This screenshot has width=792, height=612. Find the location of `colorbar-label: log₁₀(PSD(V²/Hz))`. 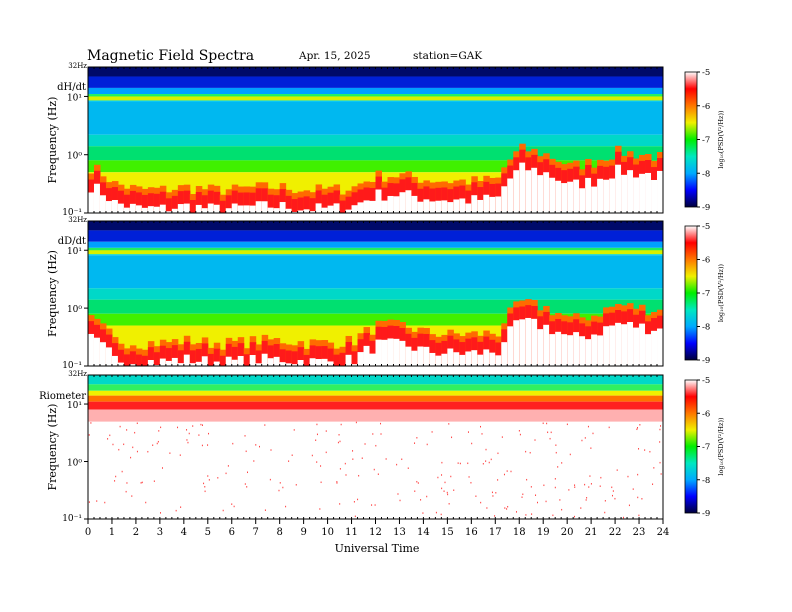

colorbar-label: log₁₀(PSD(V²/Hz)) is located at coordinates (721, 292).